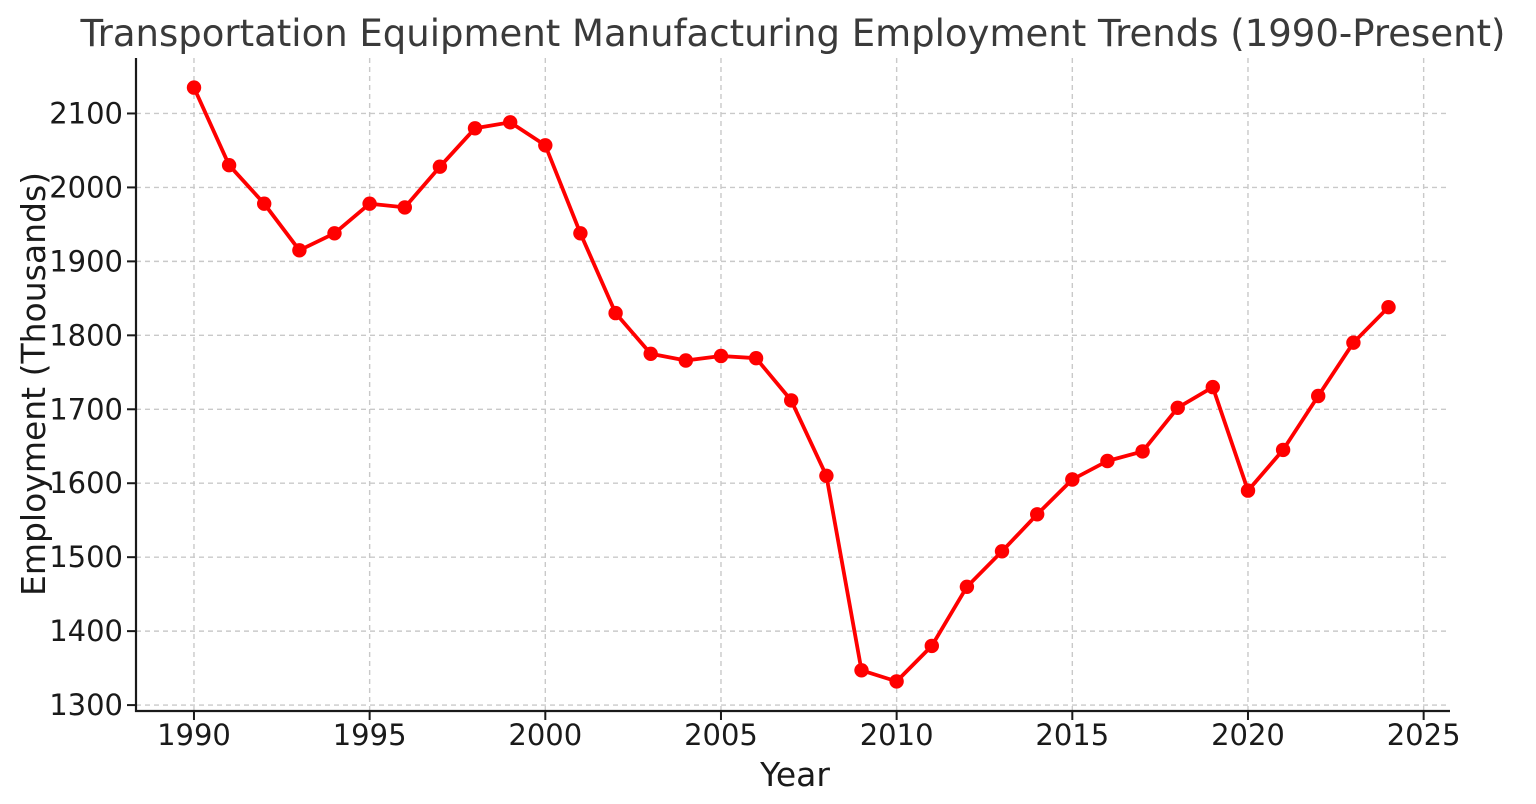 This screenshot has width=1536, height=804. What do you see at coordinates (897, 735) in the screenshot?
I see `x-tick-label-2010: 2010` at bounding box center [897, 735].